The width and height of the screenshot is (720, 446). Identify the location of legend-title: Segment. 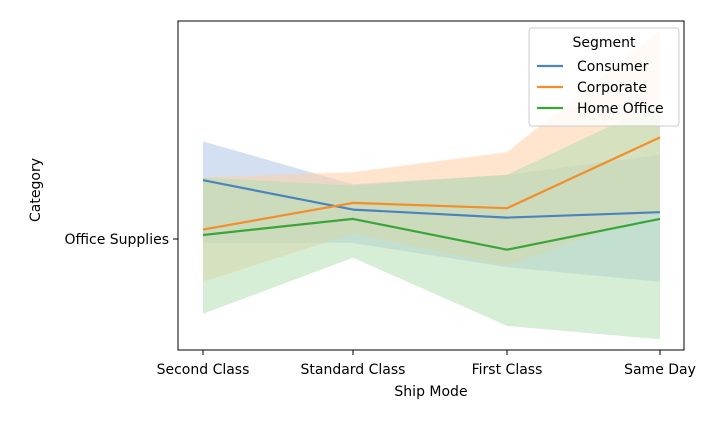
(605, 43).